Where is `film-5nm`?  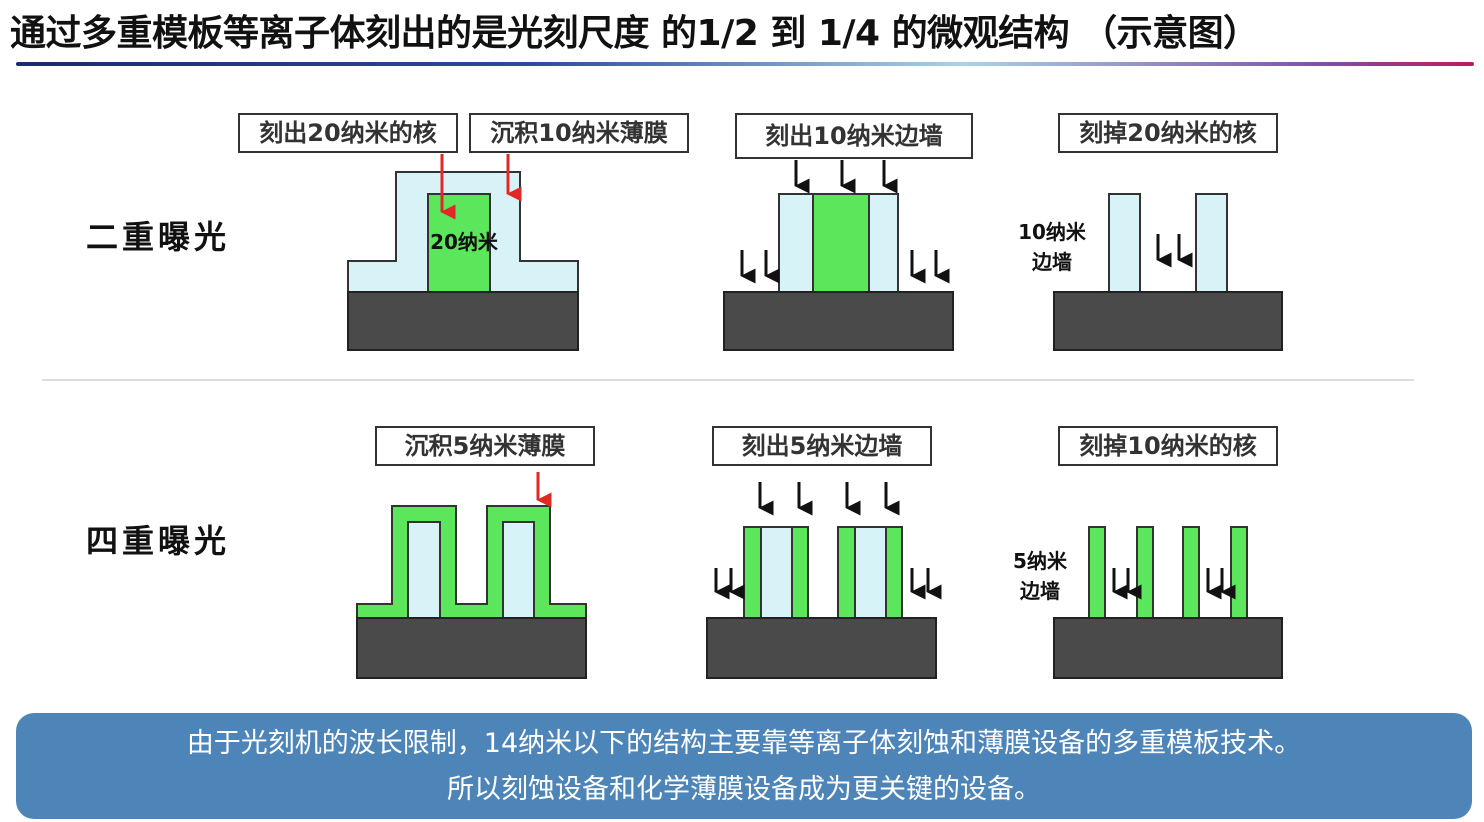
film-5nm is located at coordinates (471, 562).